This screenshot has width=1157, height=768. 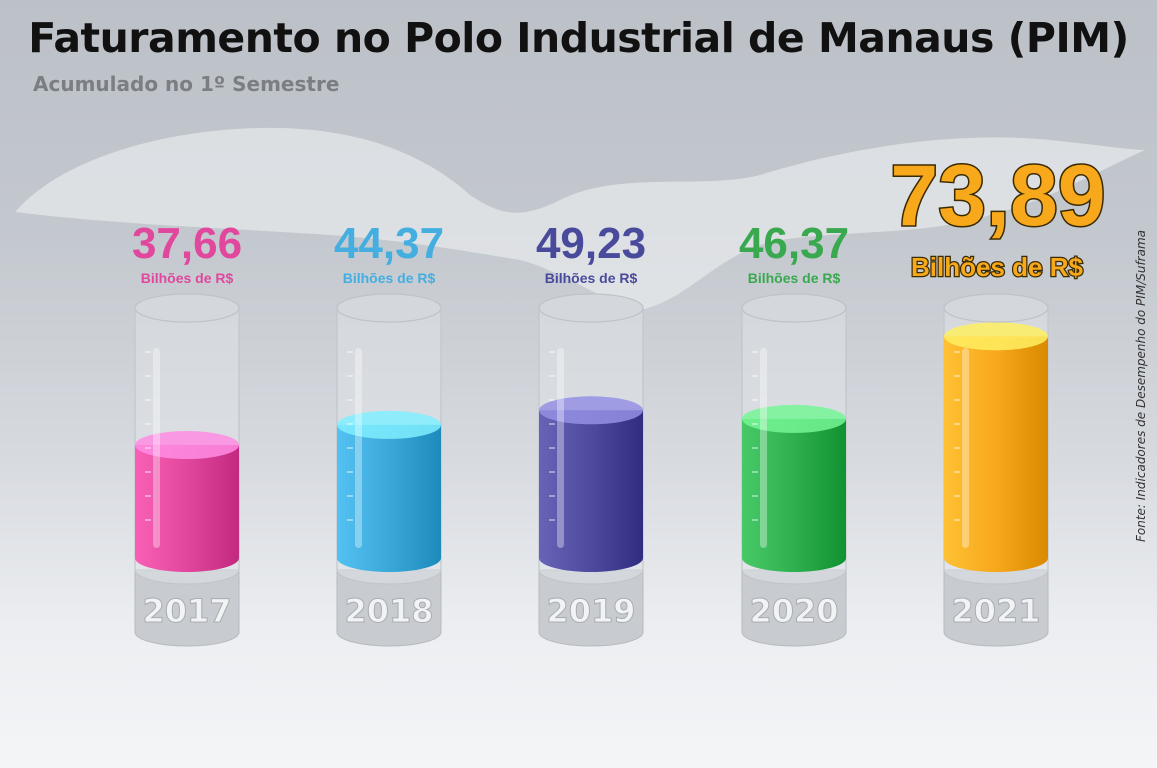 I want to click on cylinder-2018: 2018, so click(x=389, y=470).